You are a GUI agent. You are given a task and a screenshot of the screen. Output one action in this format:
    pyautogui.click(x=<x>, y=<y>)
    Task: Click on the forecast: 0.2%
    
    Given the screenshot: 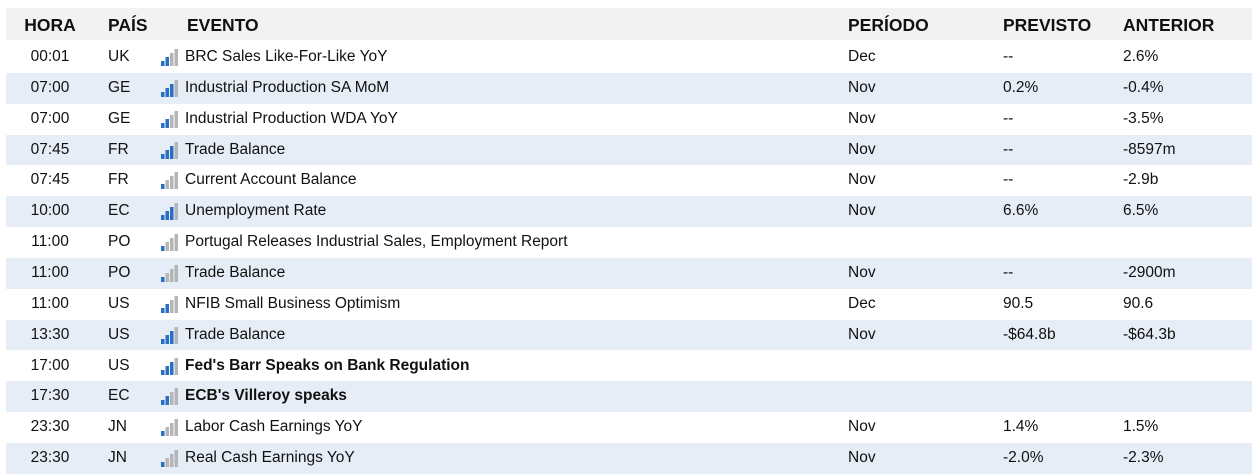 What is the action you would take?
    pyautogui.click(x=1021, y=87)
    